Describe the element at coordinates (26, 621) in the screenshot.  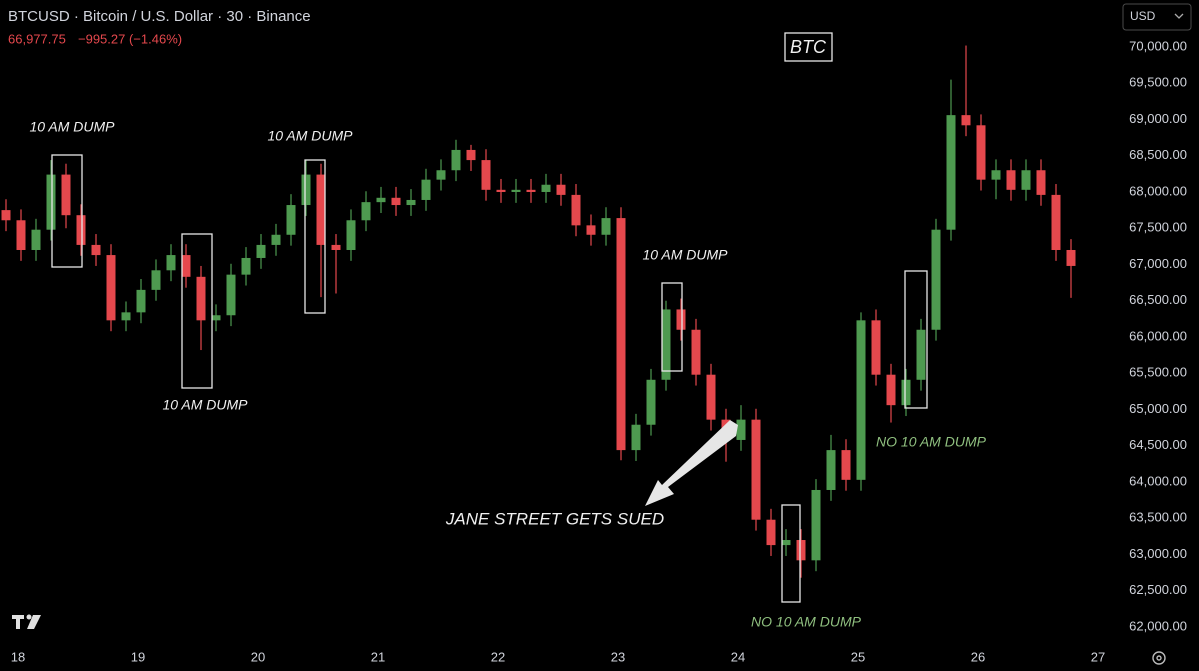
I see `tv-logo` at that location.